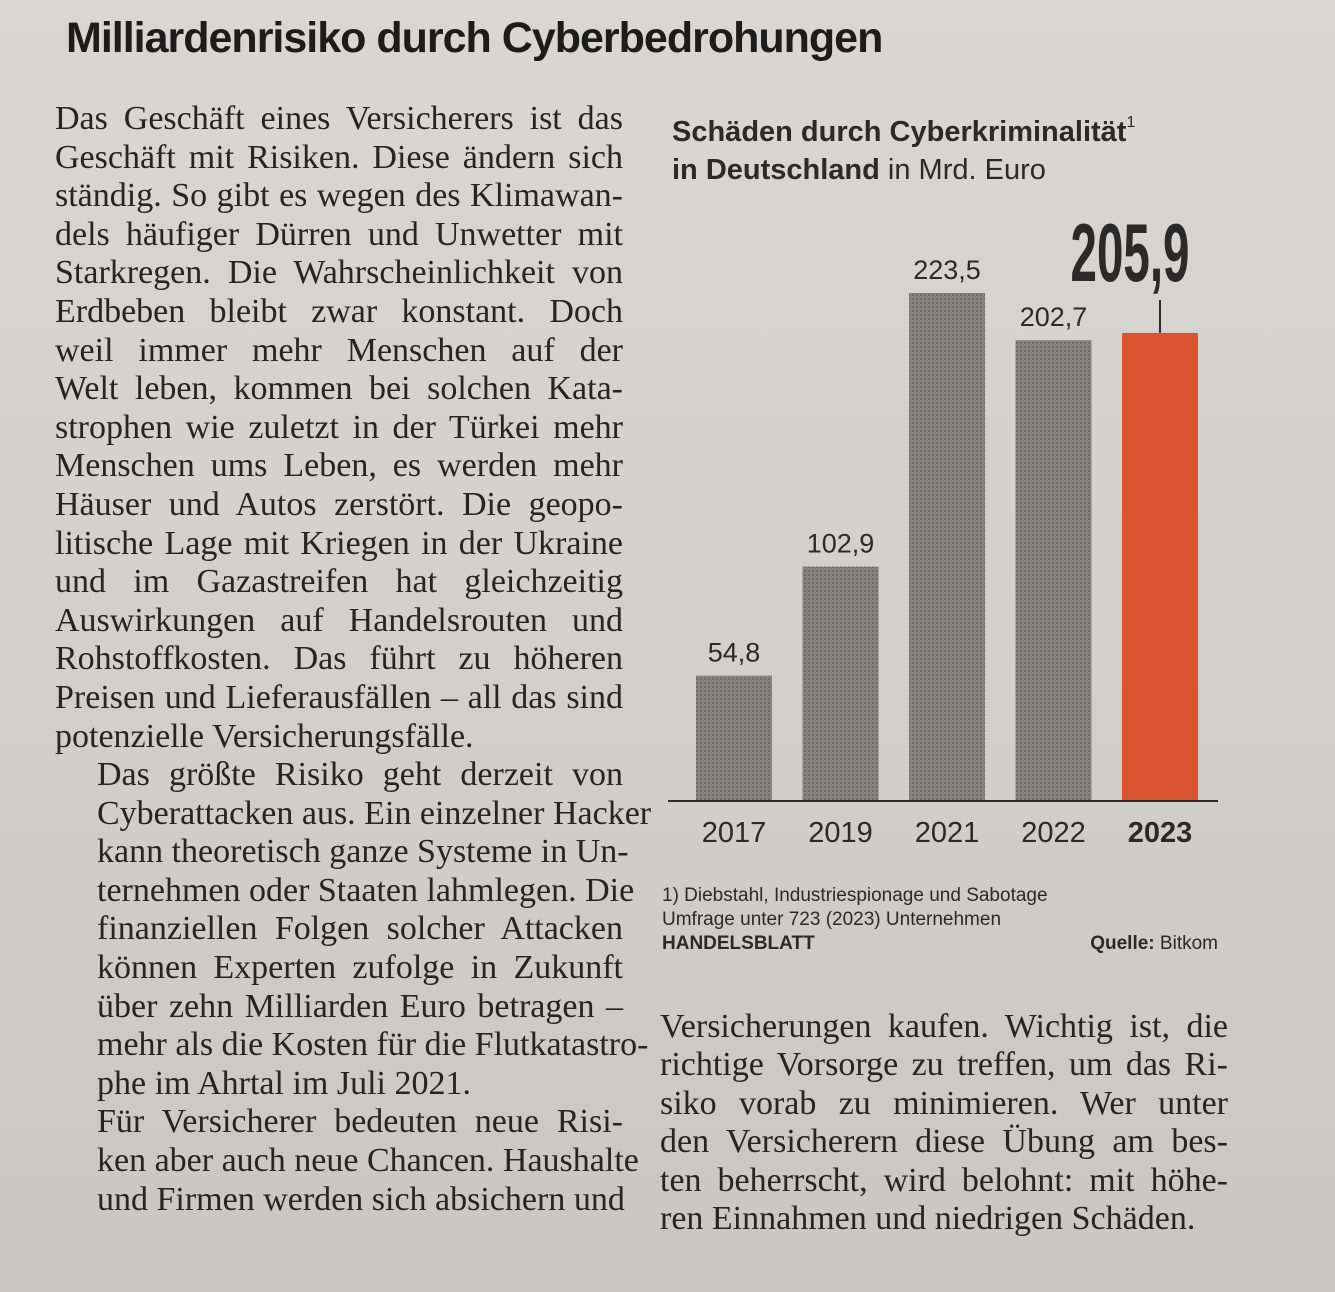 This screenshot has height=1292, width=1335. Describe the element at coordinates (1130, 254) in the screenshot. I see `value-label-2023: 205,9` at that location.